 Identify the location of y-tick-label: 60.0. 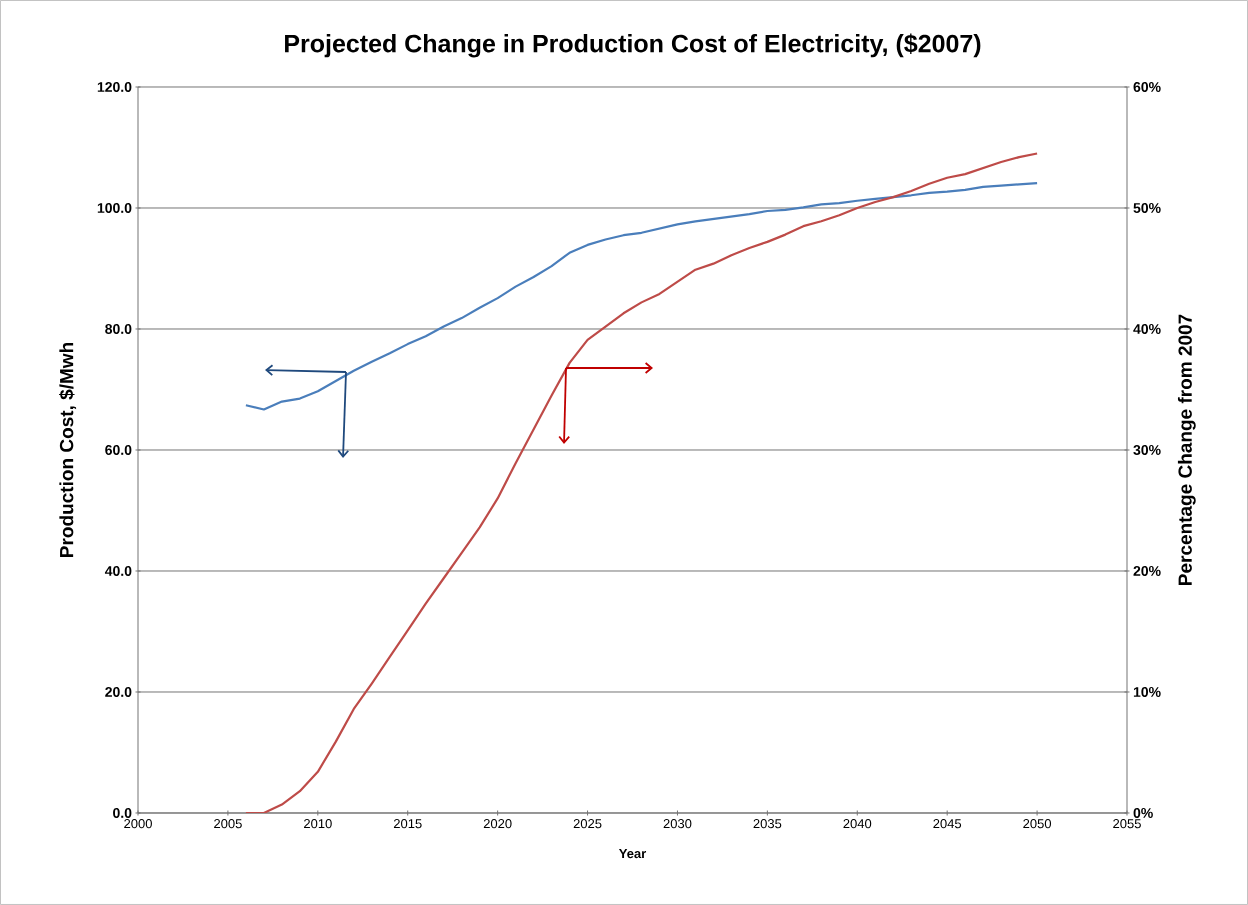
(118, 450).